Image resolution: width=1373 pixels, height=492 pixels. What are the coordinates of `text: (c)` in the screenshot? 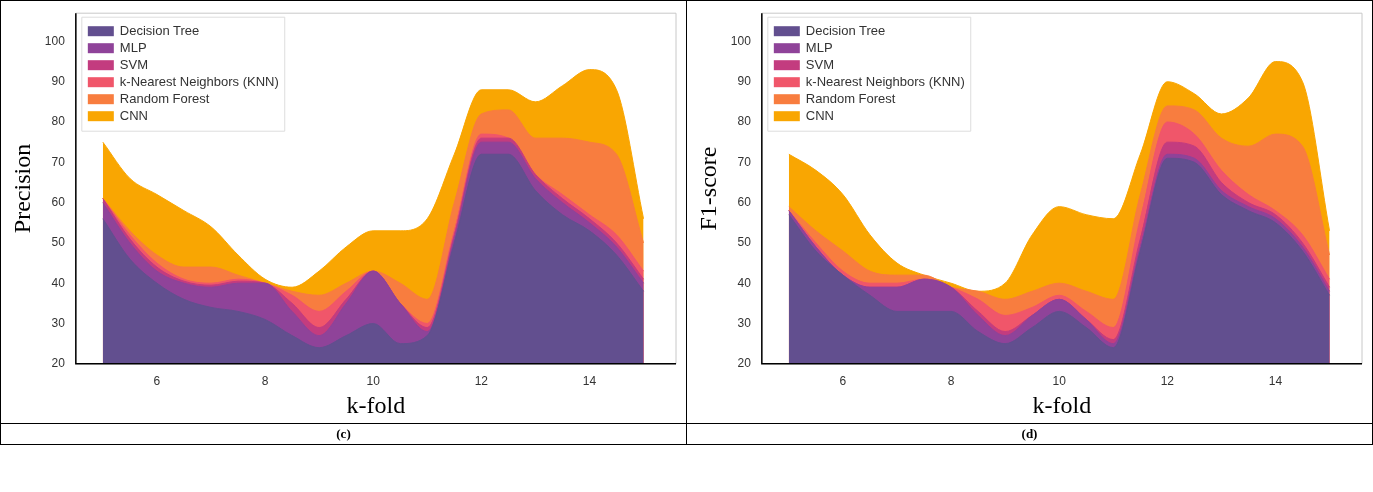 It's located at (343, 433).